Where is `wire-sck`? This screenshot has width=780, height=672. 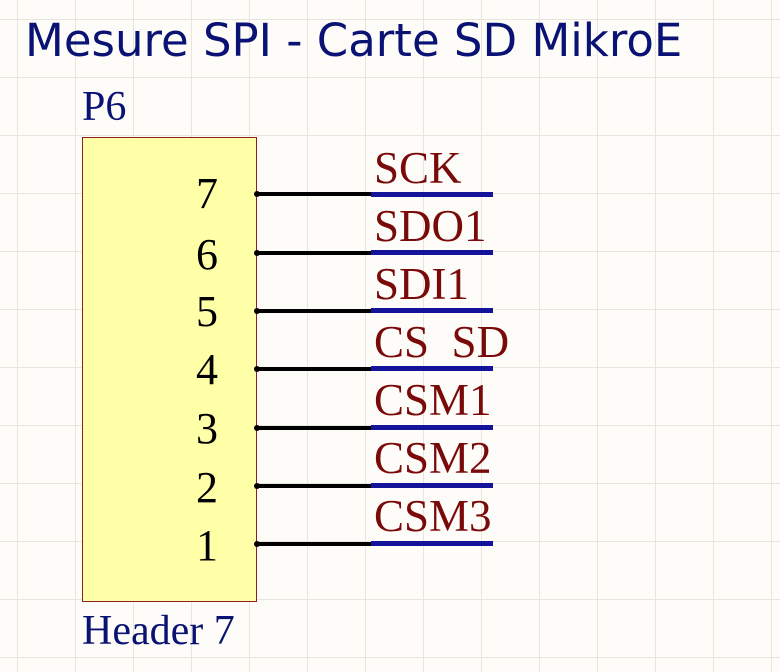
wire-sck is located at coordinates (432, 194).